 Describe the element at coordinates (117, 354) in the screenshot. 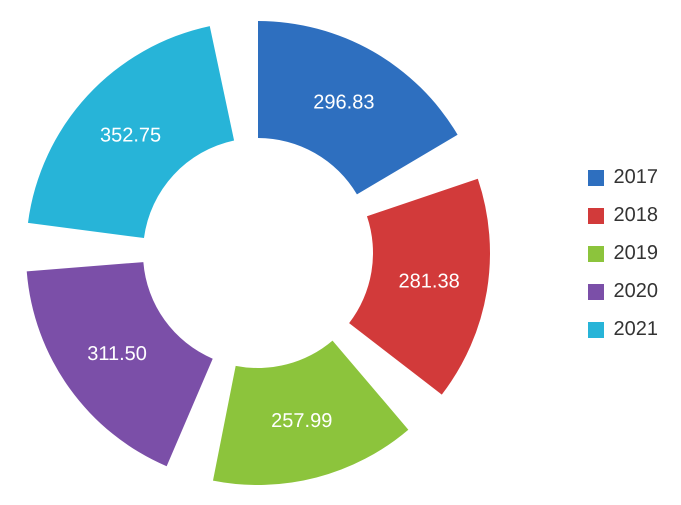

I see `data-label: 311.50` at that location.